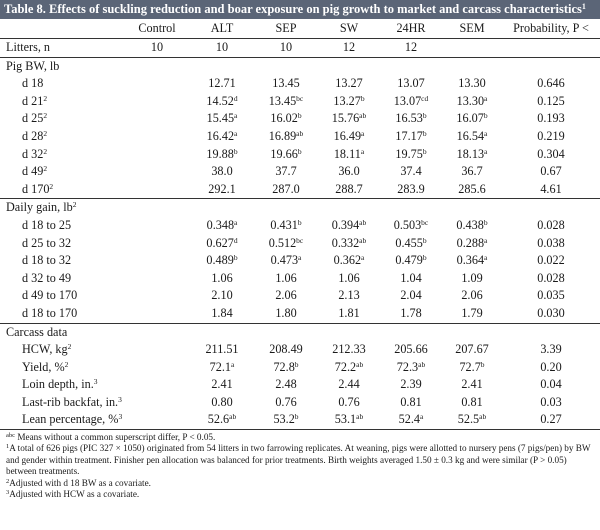  Describe the element at coordinates (222, 137) in the screenshot. I see `table-cell: 16.42a` at that location.